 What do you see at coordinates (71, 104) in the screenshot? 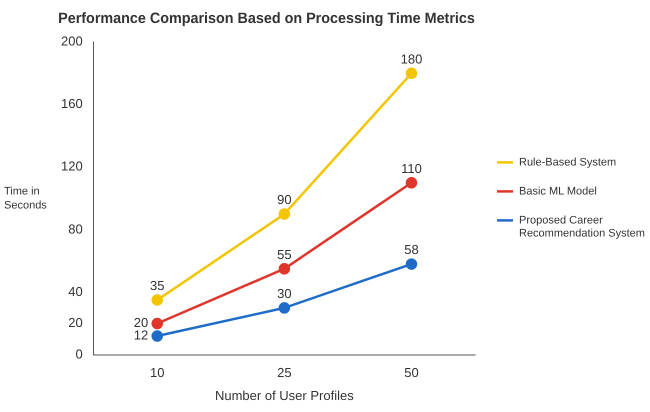
I see `y-tick-label: 160` at bounding box center [71, 104].